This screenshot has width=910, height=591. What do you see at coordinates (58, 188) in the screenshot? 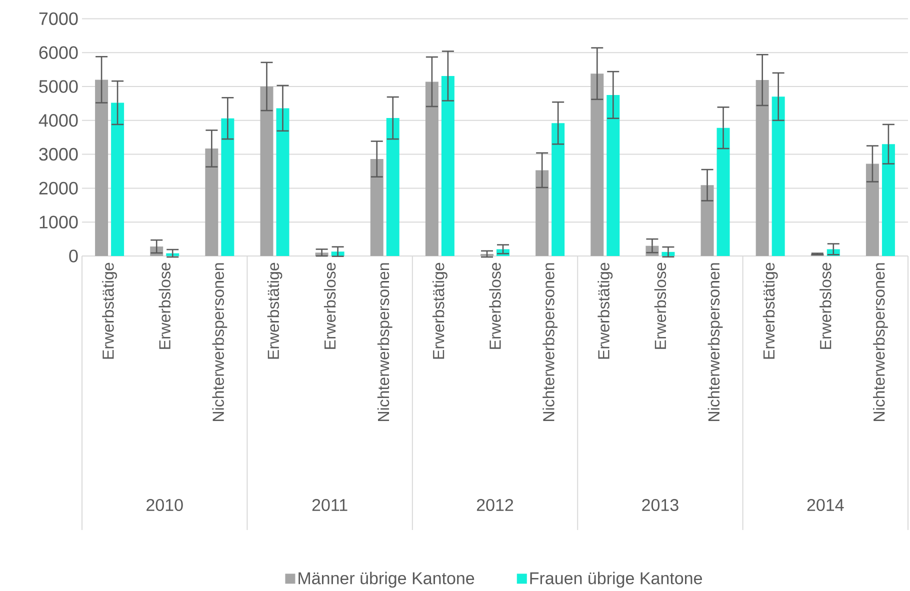
I see `y-tick-label: 2000` at bounding box center [58, 188].